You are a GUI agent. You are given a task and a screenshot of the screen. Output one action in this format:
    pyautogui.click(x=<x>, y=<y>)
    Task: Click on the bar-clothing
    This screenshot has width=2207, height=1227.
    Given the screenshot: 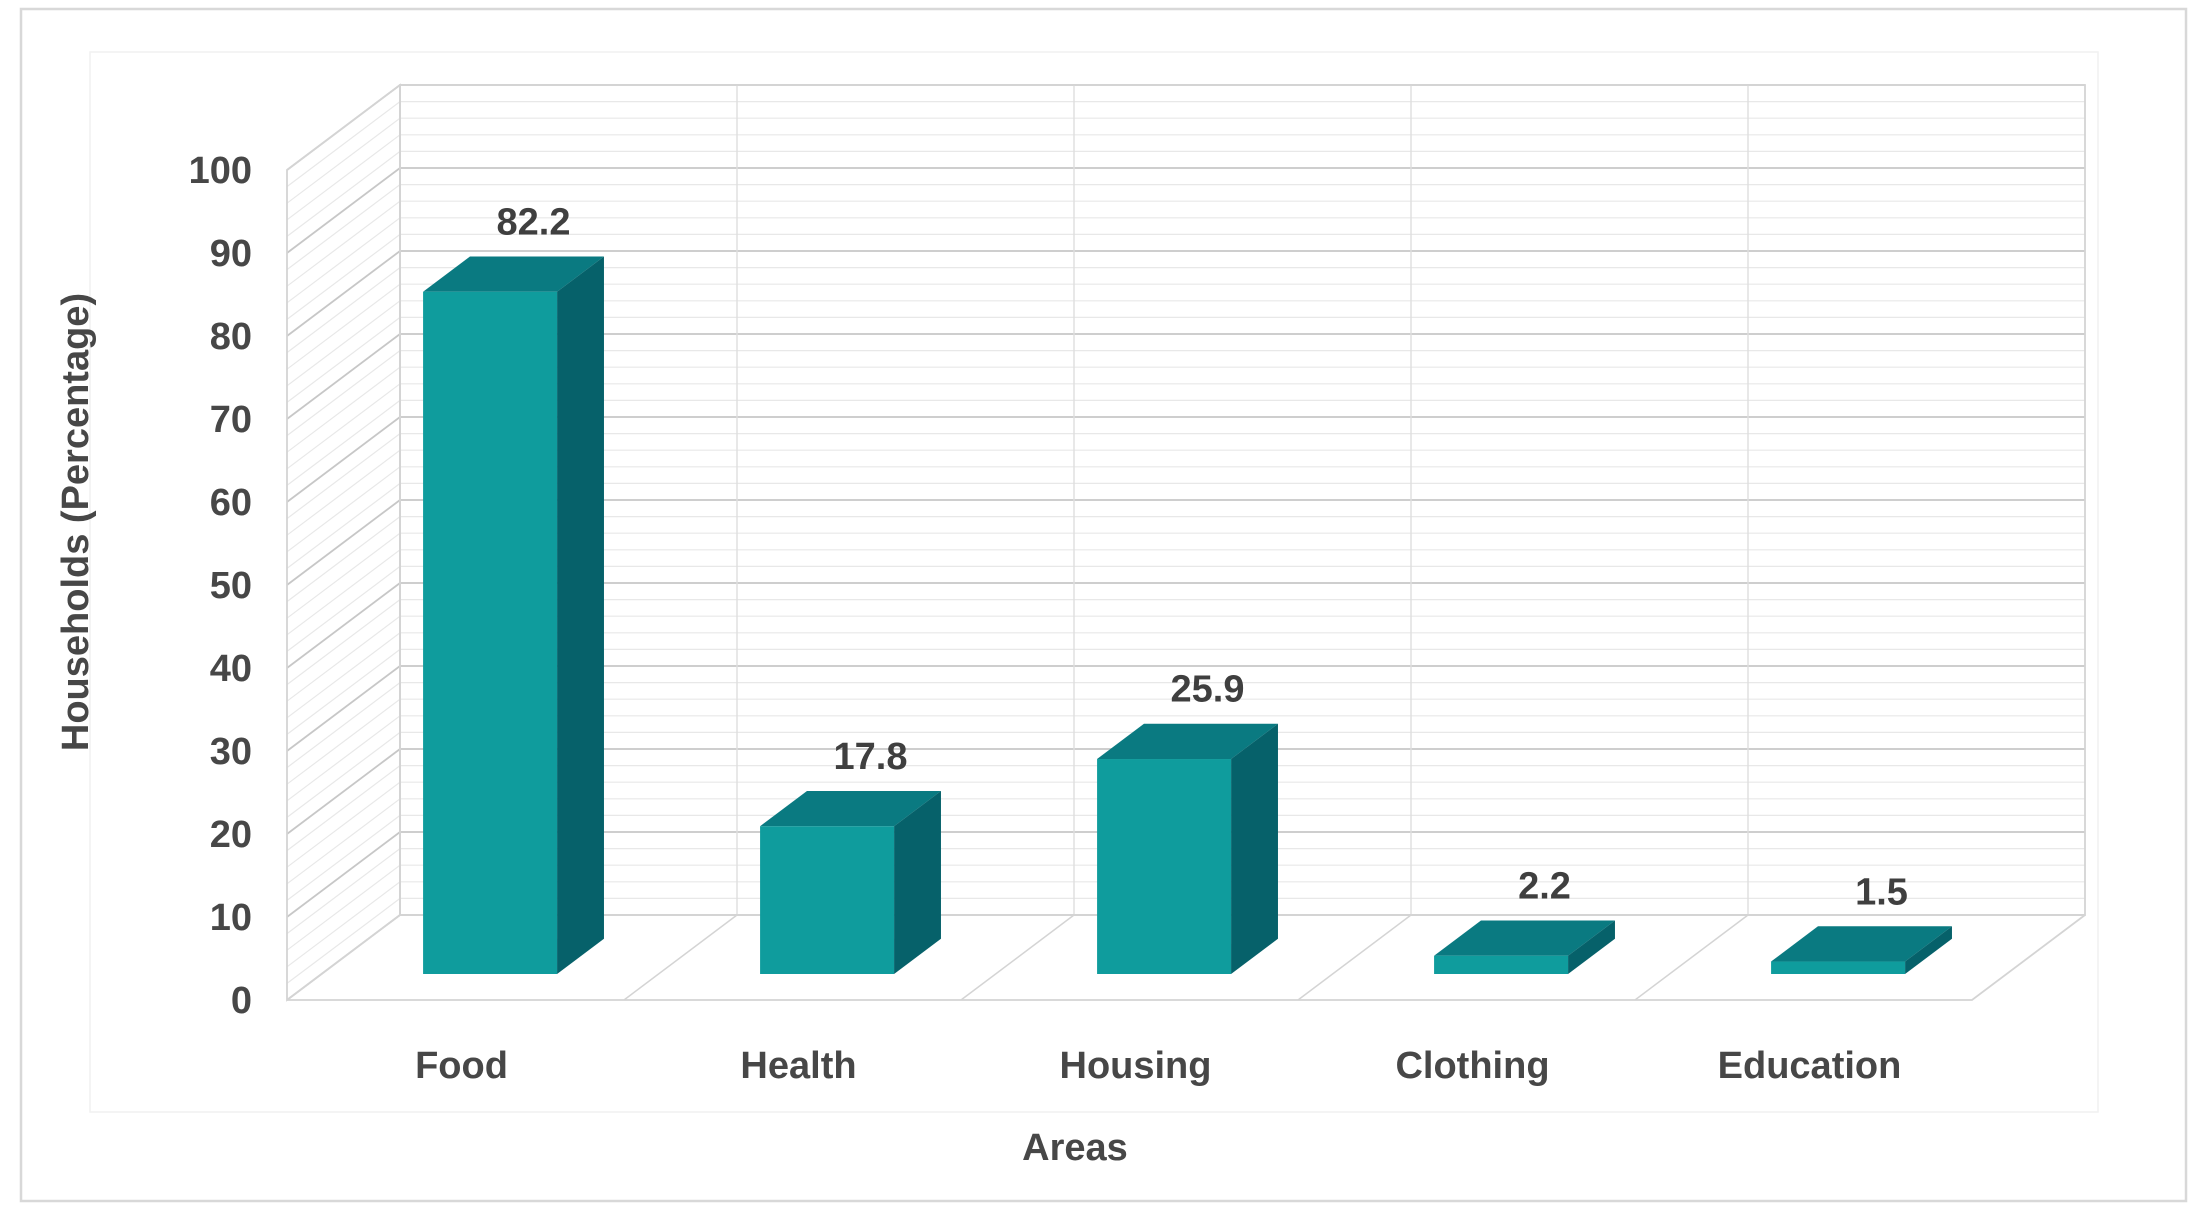 What is the action you would take?
    pyautogui.click(x=1524, y=947)
    